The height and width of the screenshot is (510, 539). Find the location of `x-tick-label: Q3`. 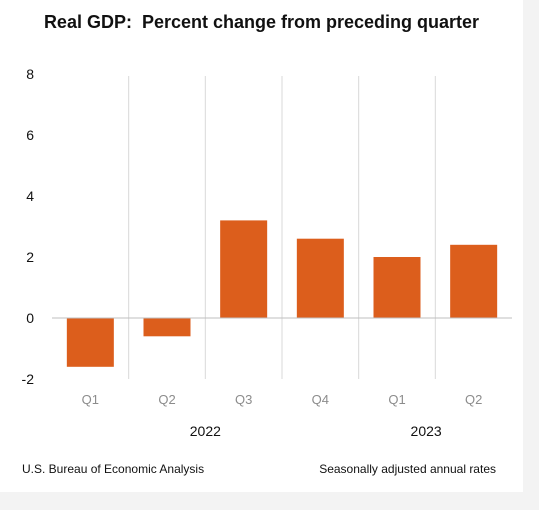

x-tick-label: Q3 is located at coordinates (243, 399).